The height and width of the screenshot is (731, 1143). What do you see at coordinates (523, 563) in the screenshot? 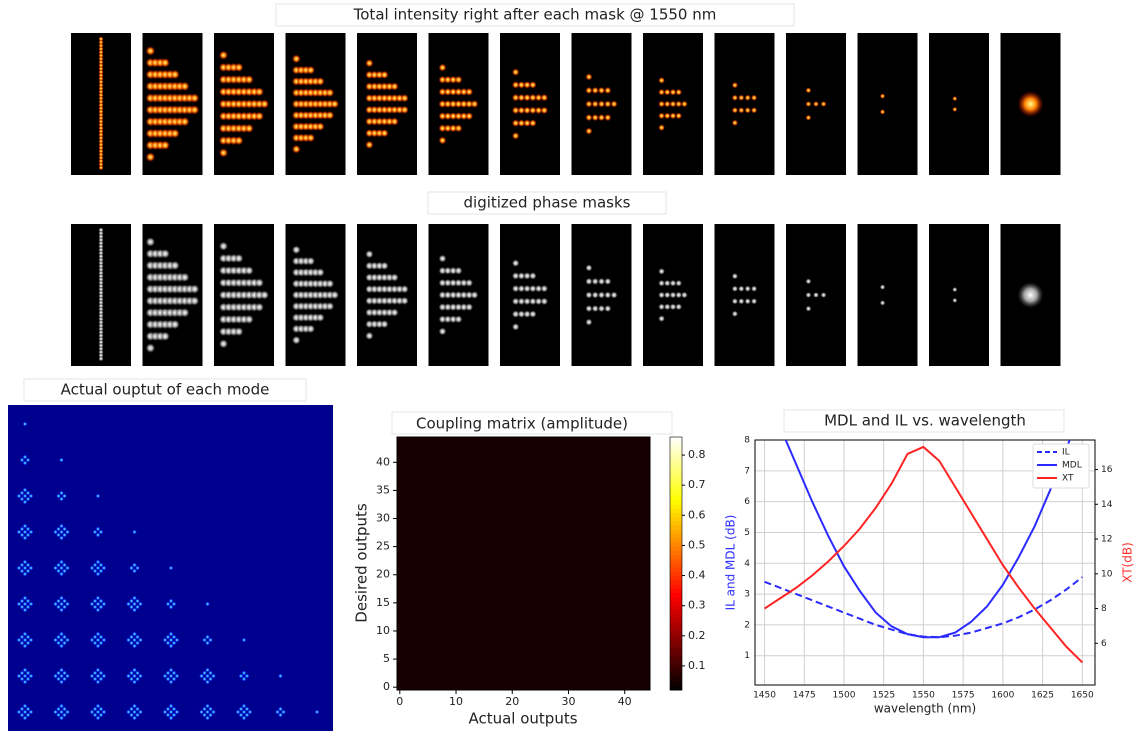
I see `plot-bg` at bounding box center [523, 563].